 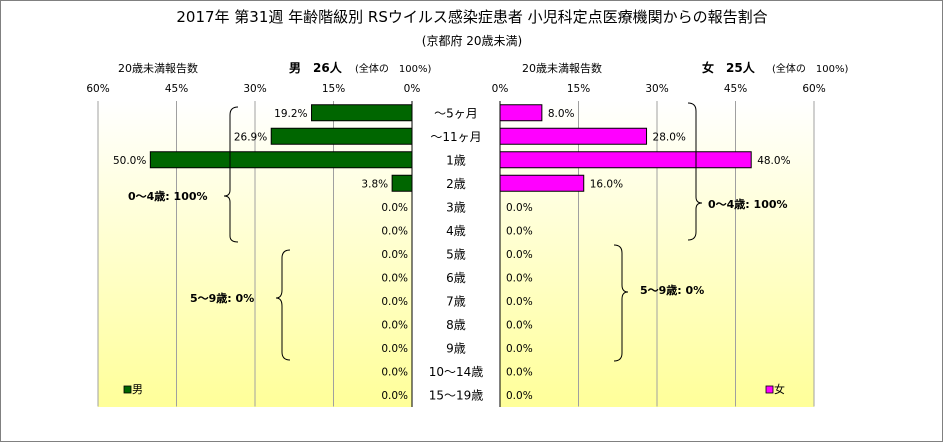 I want to click on age-category-label: ～11ヶ月, so click(x=455, y=137).